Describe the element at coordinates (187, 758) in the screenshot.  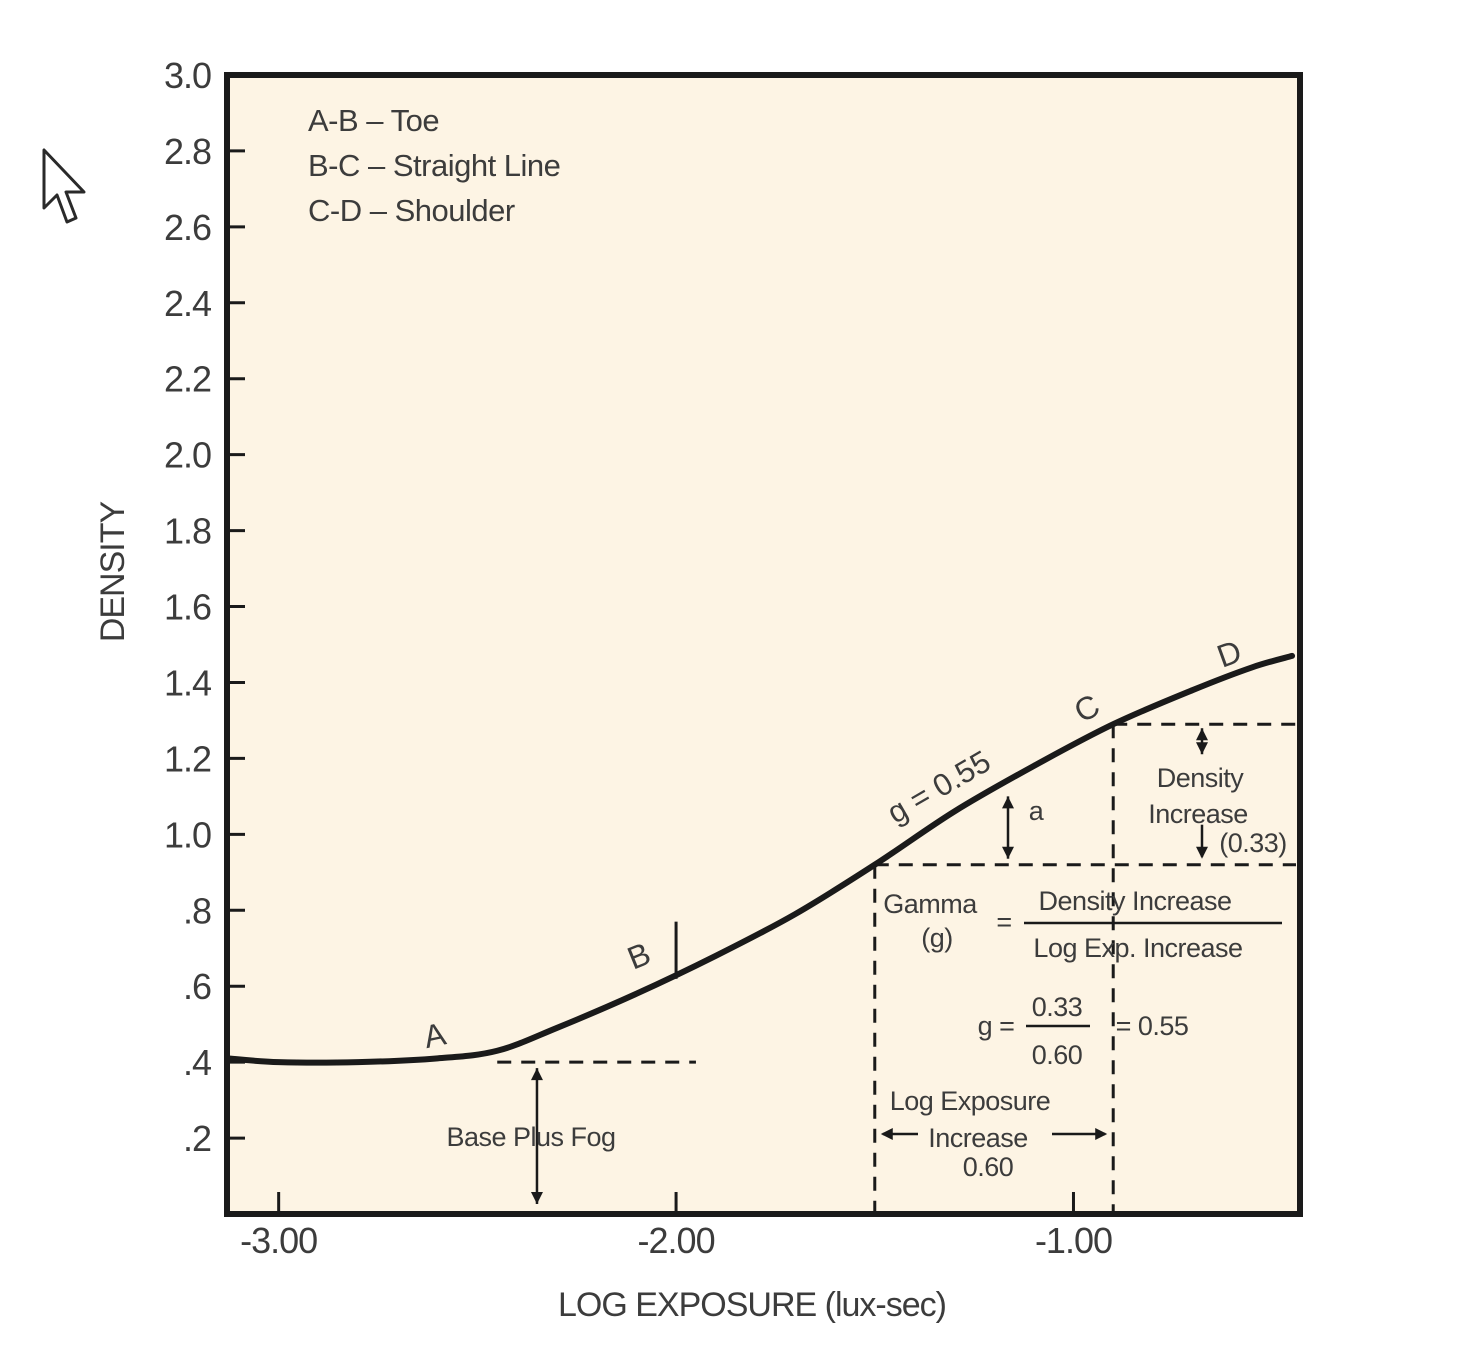
I see `y-tick-label: 1.2` at that location.